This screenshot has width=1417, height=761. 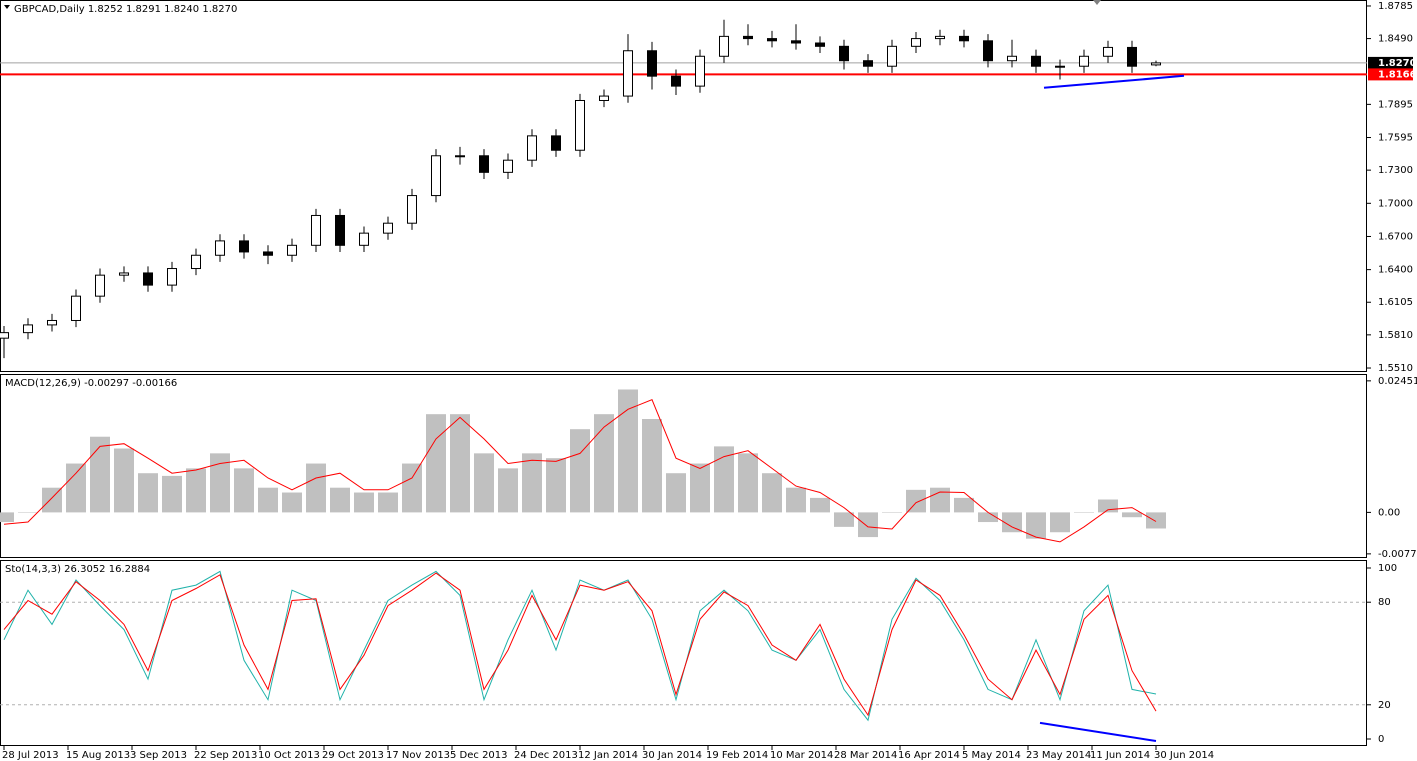 I want to click on trendline, so click(x=1114, y=81).